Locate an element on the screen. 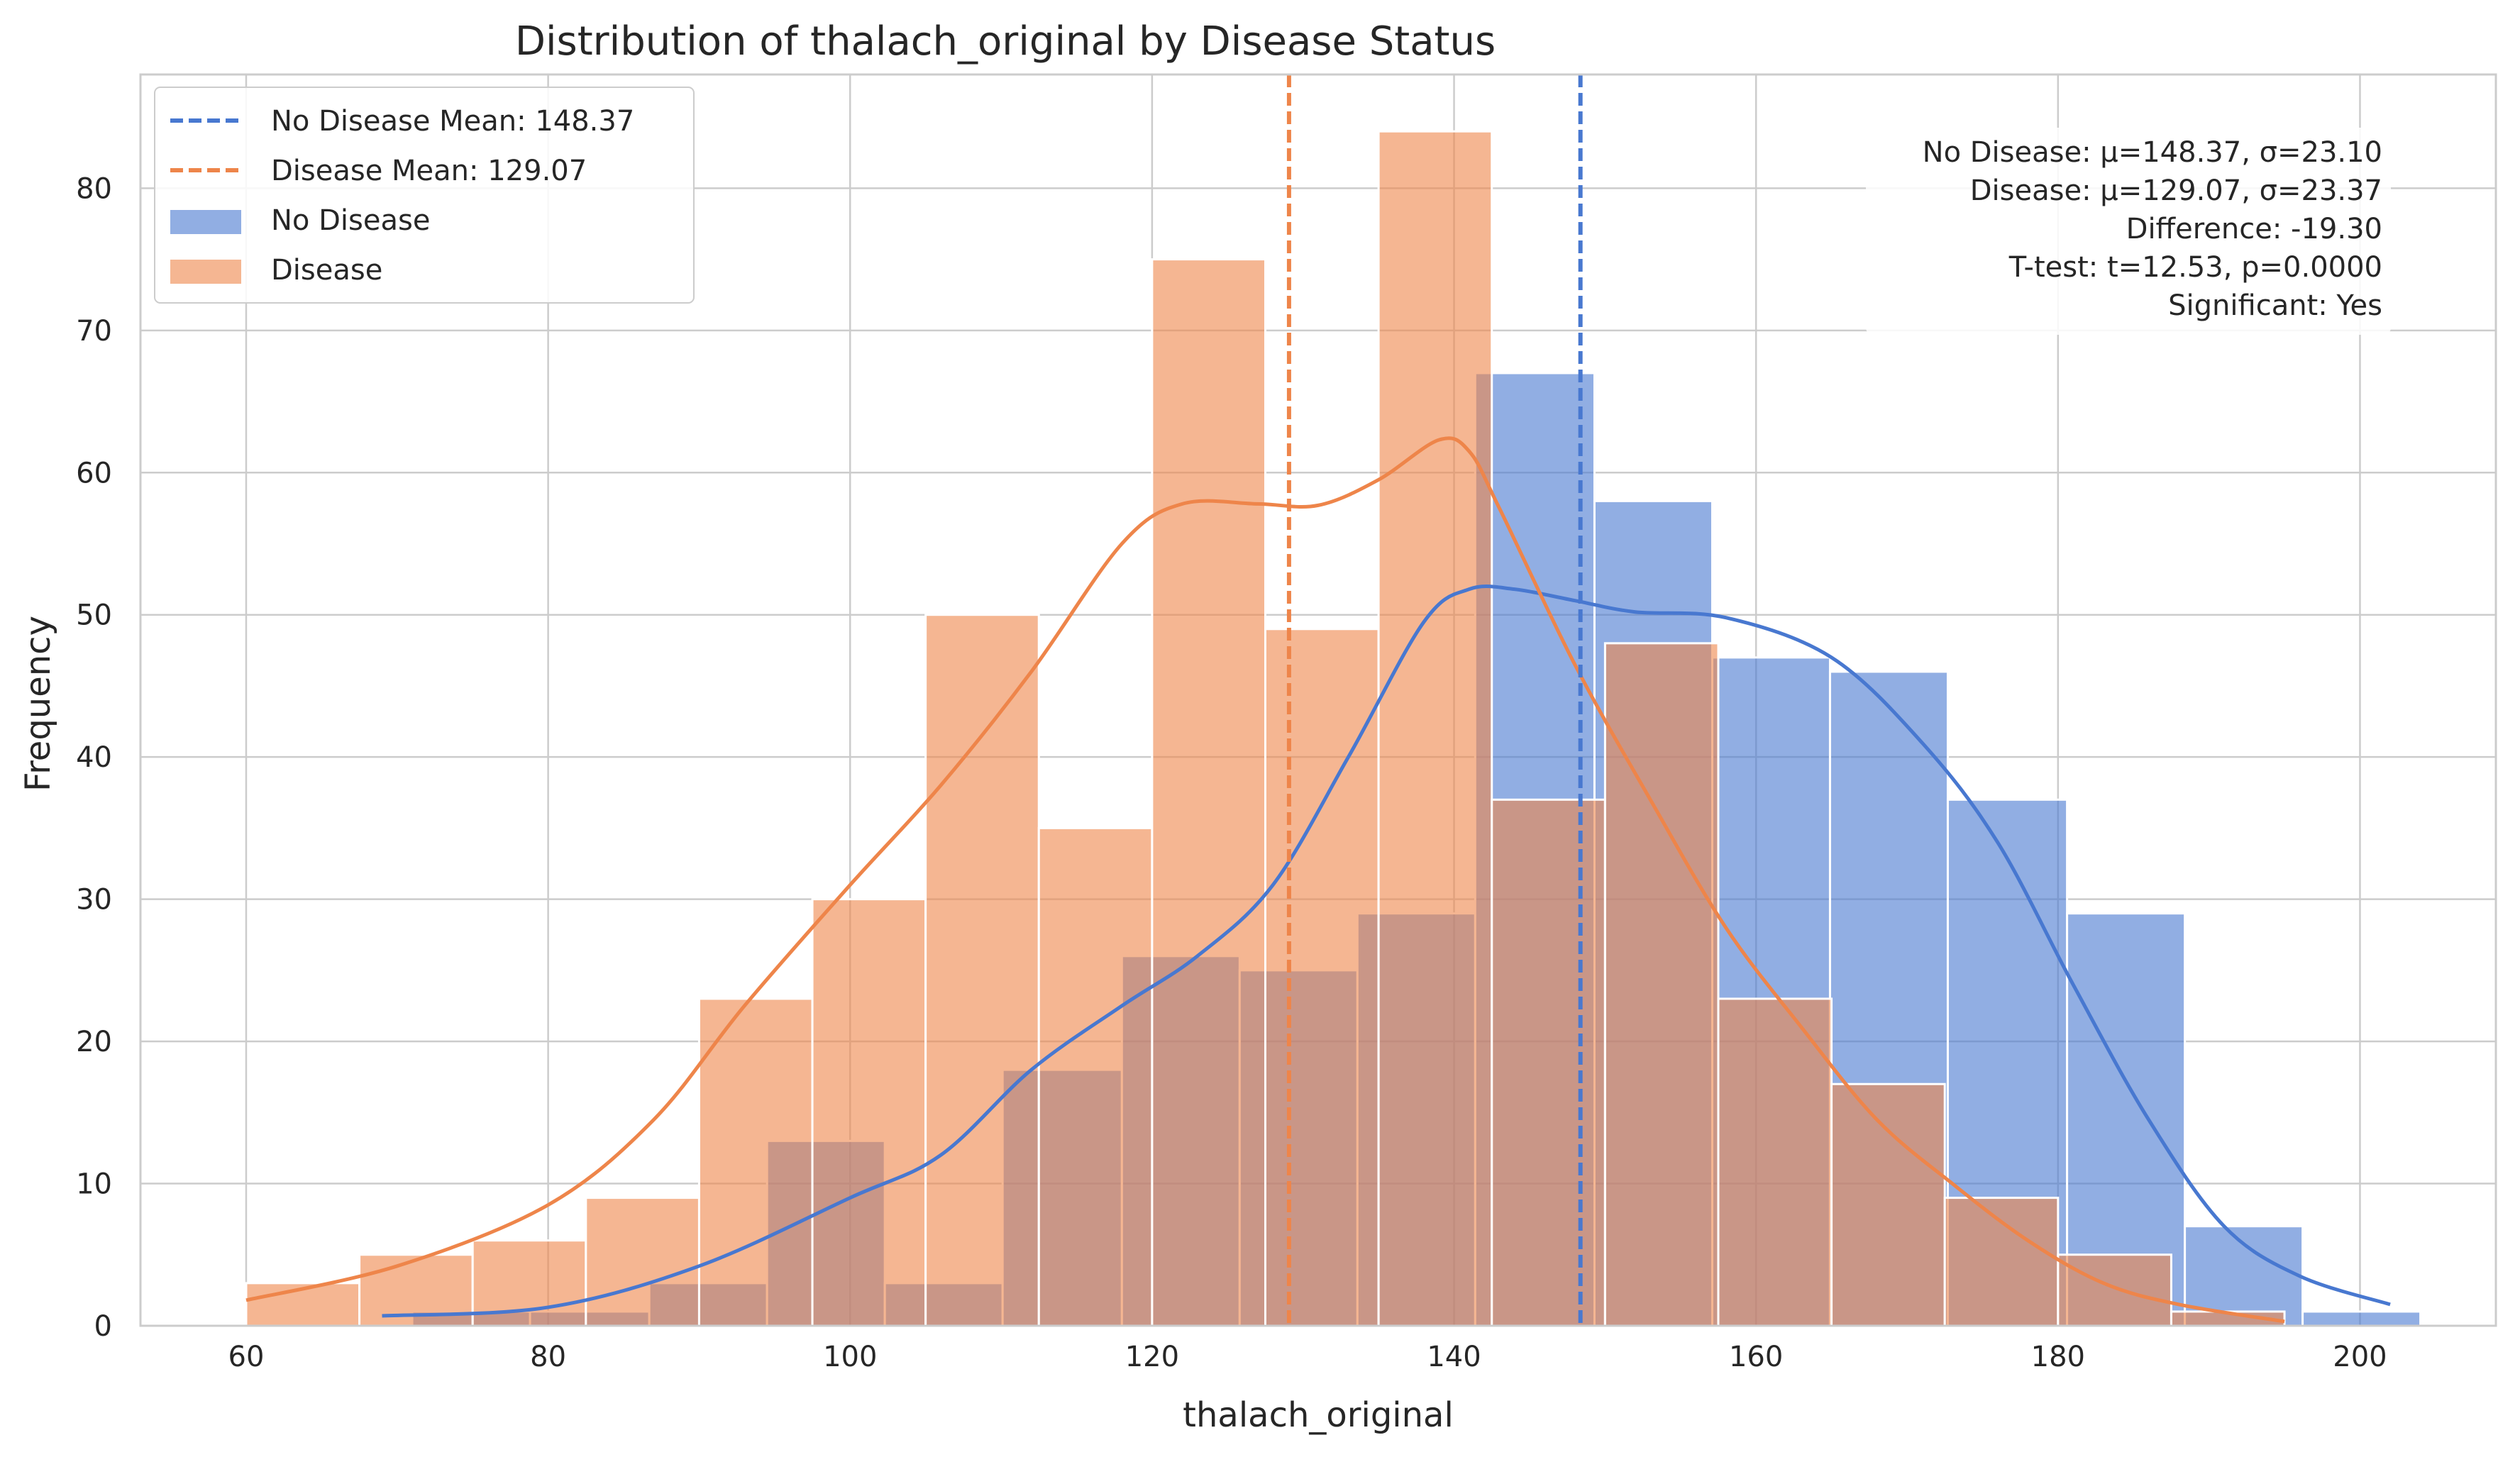  x-tick-label: 160 is located at coordinates (1756, 1357).